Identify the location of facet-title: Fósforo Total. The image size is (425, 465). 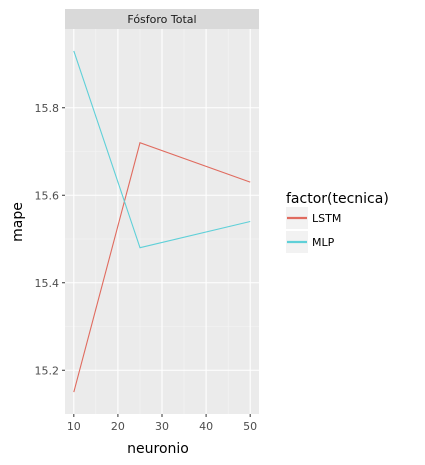
(161, 19).